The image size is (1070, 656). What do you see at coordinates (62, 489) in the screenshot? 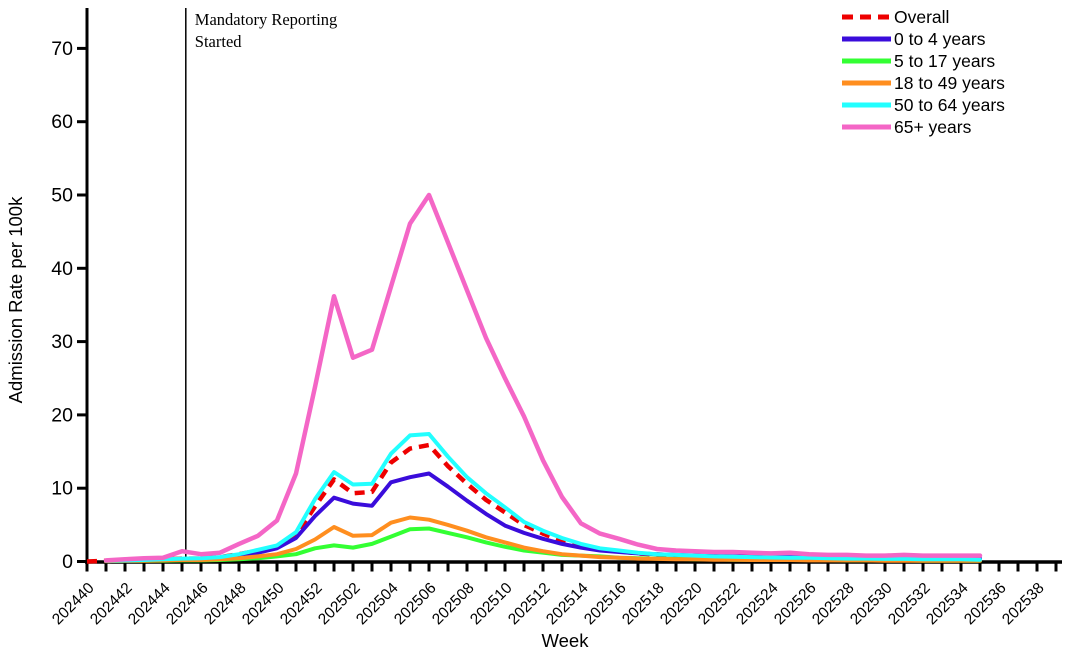
I see `y-tick-label: 10` at bounding box center [62, 489].